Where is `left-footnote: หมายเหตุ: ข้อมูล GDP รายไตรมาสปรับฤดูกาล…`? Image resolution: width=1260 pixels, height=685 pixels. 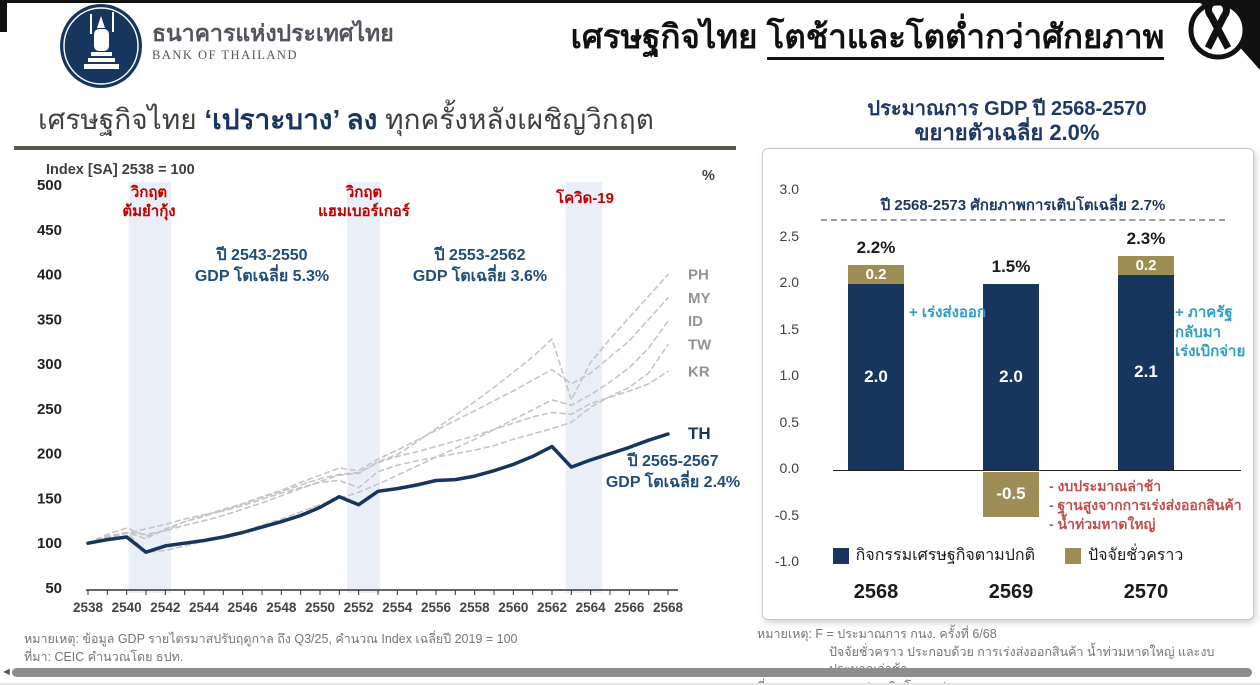
left-footnote: หมายเหตุ: ข้อมูล GDP รายไตรมาสปรับฤดูกาล… is located at coordinates (271, 648).